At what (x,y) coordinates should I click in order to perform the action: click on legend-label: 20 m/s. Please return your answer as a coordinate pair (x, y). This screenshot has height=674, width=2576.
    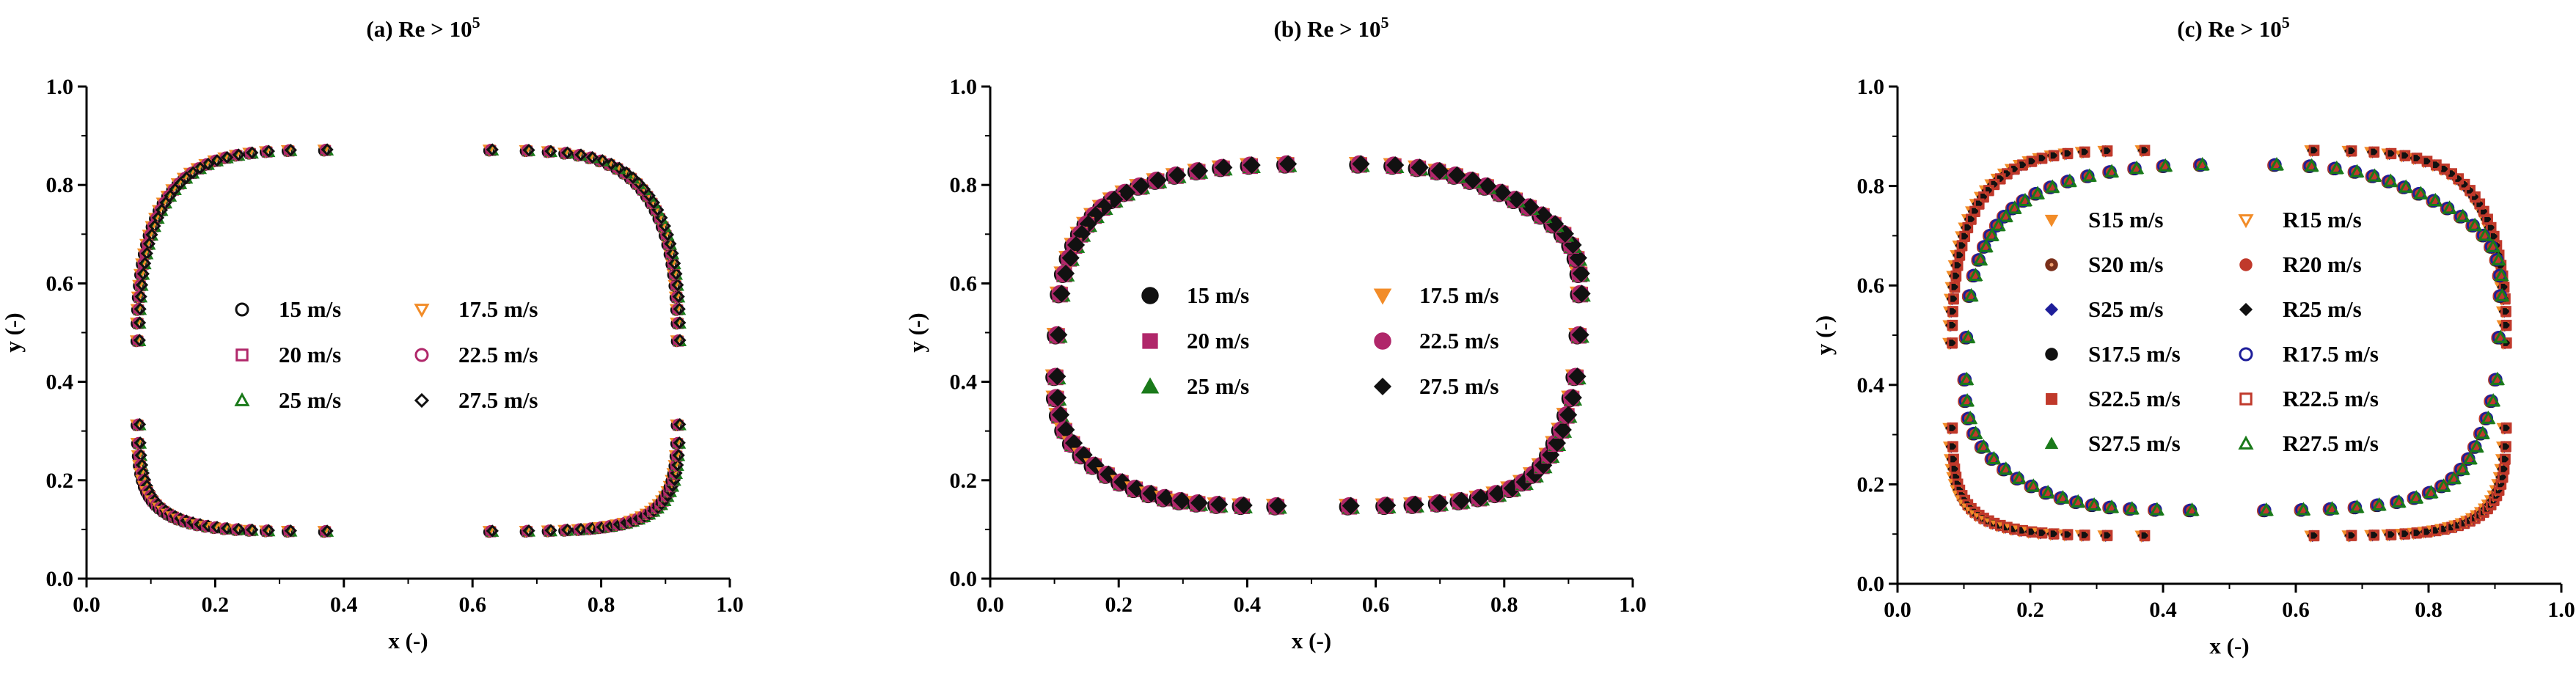
    Looking at the image, I should click on (1218, 341).